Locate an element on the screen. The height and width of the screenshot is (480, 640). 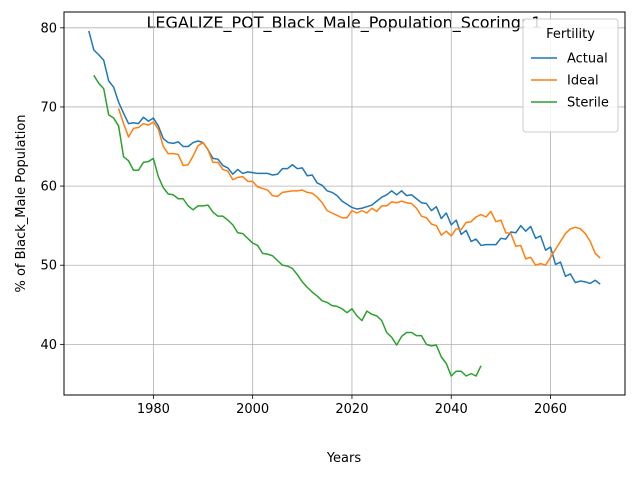
x-axis: 1980 2000 2020 2040 2060 is located at coordinates (352, 406).